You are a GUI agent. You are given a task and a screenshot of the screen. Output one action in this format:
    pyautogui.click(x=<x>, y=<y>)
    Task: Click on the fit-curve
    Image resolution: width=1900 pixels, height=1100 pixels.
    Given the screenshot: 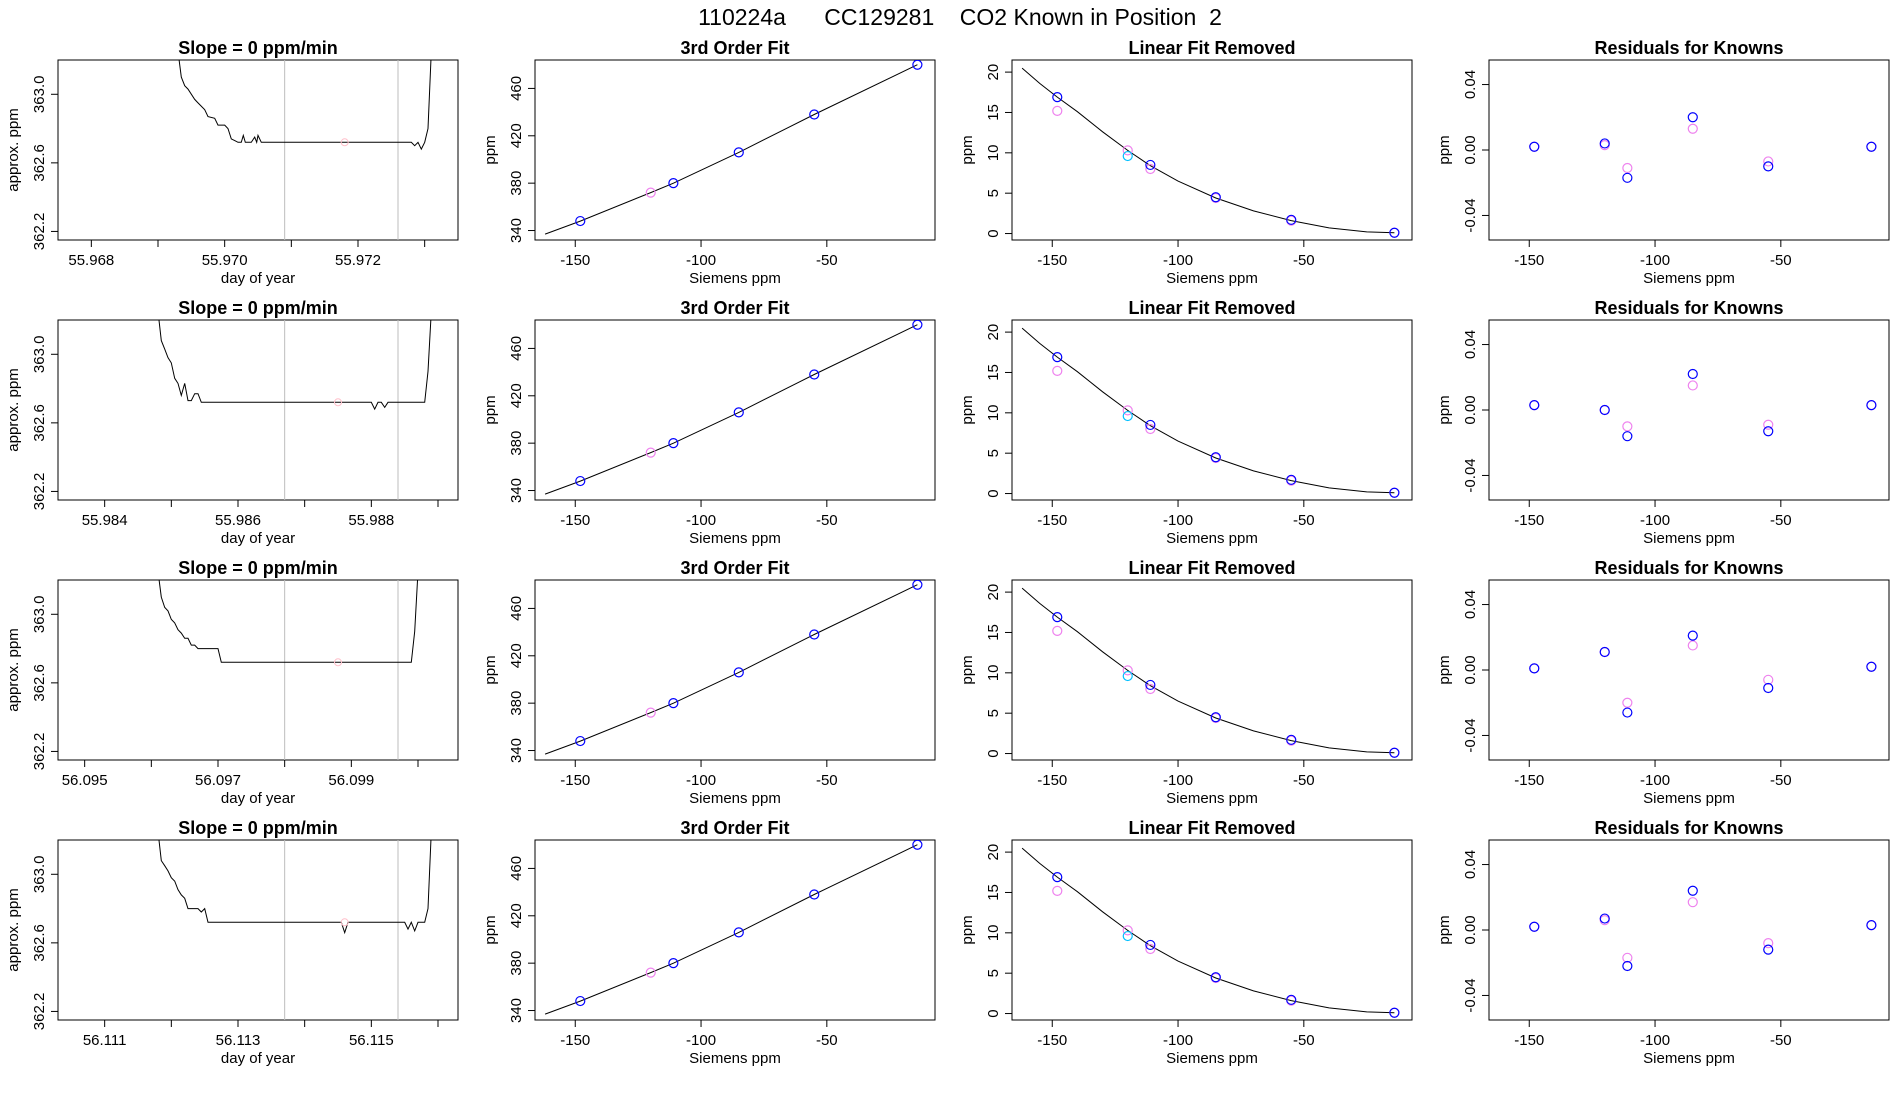 What is the action you would take?
    pyautogui.click(x=1208, y=930)
    